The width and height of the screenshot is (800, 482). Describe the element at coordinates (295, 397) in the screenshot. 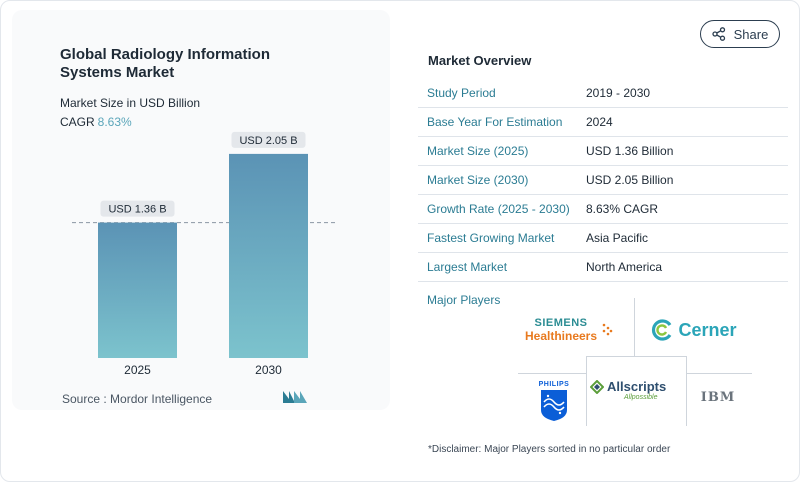

I see `mordor-logo-icon` at that location.